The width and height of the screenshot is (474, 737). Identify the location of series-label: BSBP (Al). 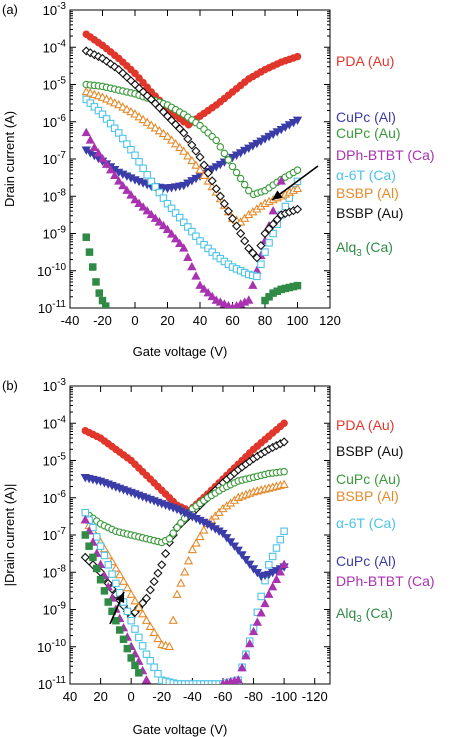
(367, 496).